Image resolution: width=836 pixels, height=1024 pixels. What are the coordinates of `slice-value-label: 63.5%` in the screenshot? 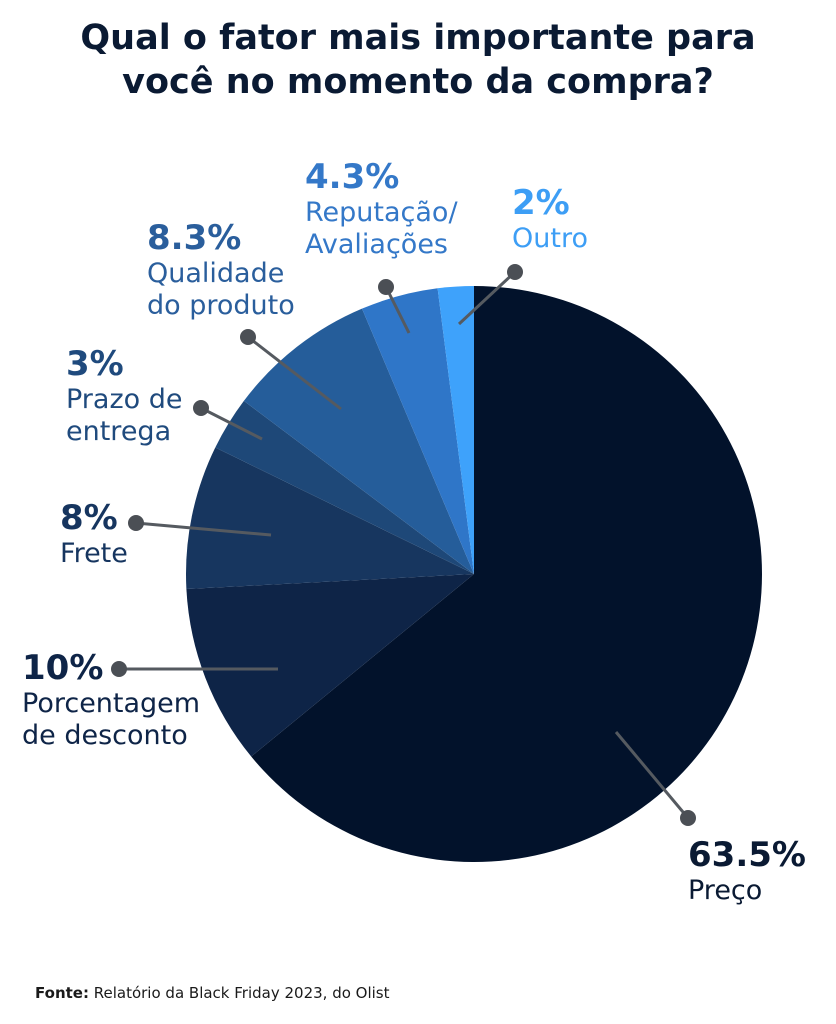 It's located at (747, 855).